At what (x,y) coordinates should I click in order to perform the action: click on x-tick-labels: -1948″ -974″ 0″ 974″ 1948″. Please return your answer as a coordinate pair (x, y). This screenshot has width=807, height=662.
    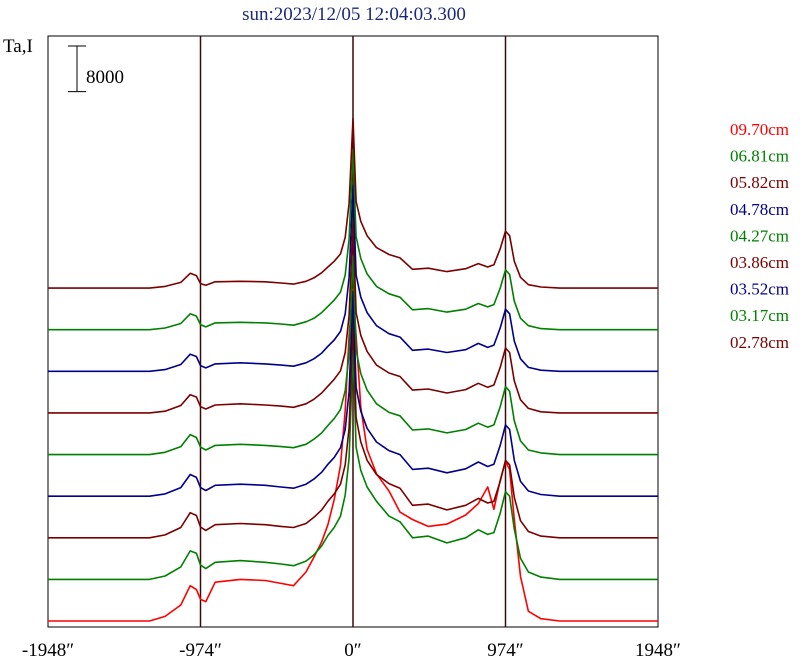
    Looking at the image, I should click on (351, 650).